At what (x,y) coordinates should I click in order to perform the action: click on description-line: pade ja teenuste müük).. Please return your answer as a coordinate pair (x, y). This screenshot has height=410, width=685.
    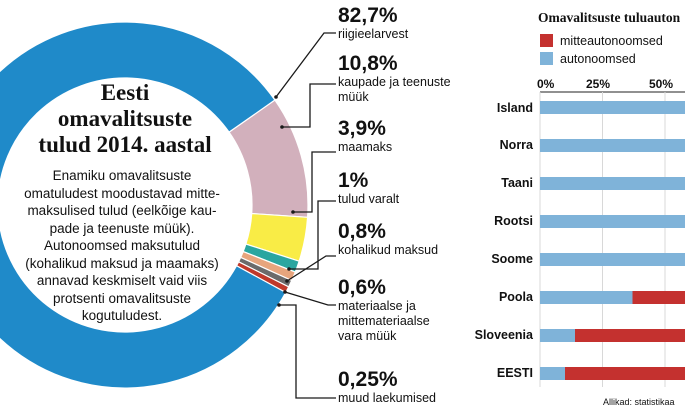
    Looking at the image, I should click on (122, 228).